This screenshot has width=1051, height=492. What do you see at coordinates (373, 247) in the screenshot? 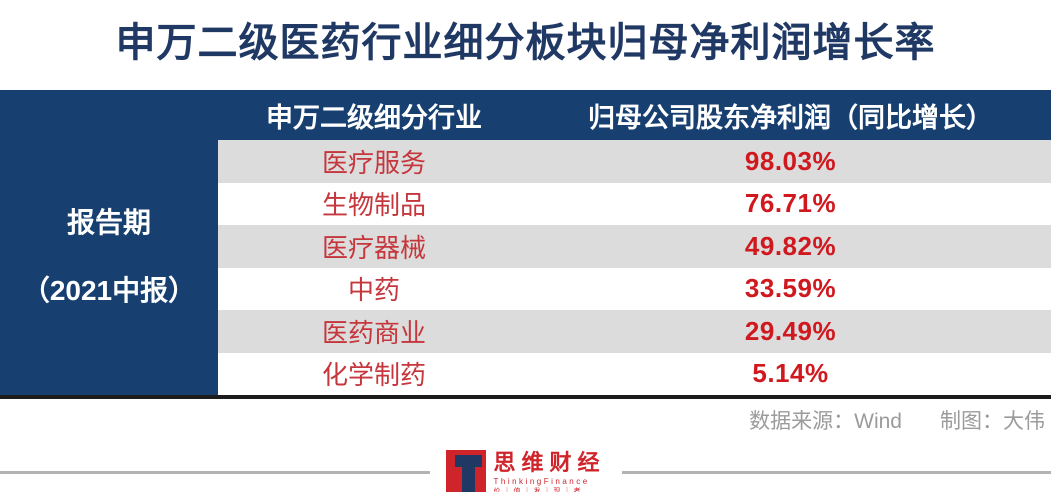
I see `industry-cell: 医疗器械` at bounding box center [373, 247].